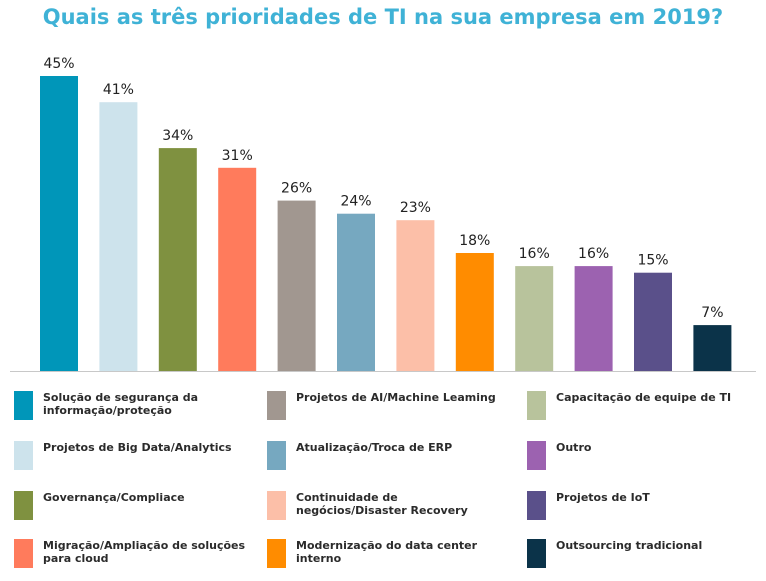 The image size is (766, 581). Describe the element at coordinates (474, 241) in the screenshot. I see `bar-value-label: 18%` at that location.